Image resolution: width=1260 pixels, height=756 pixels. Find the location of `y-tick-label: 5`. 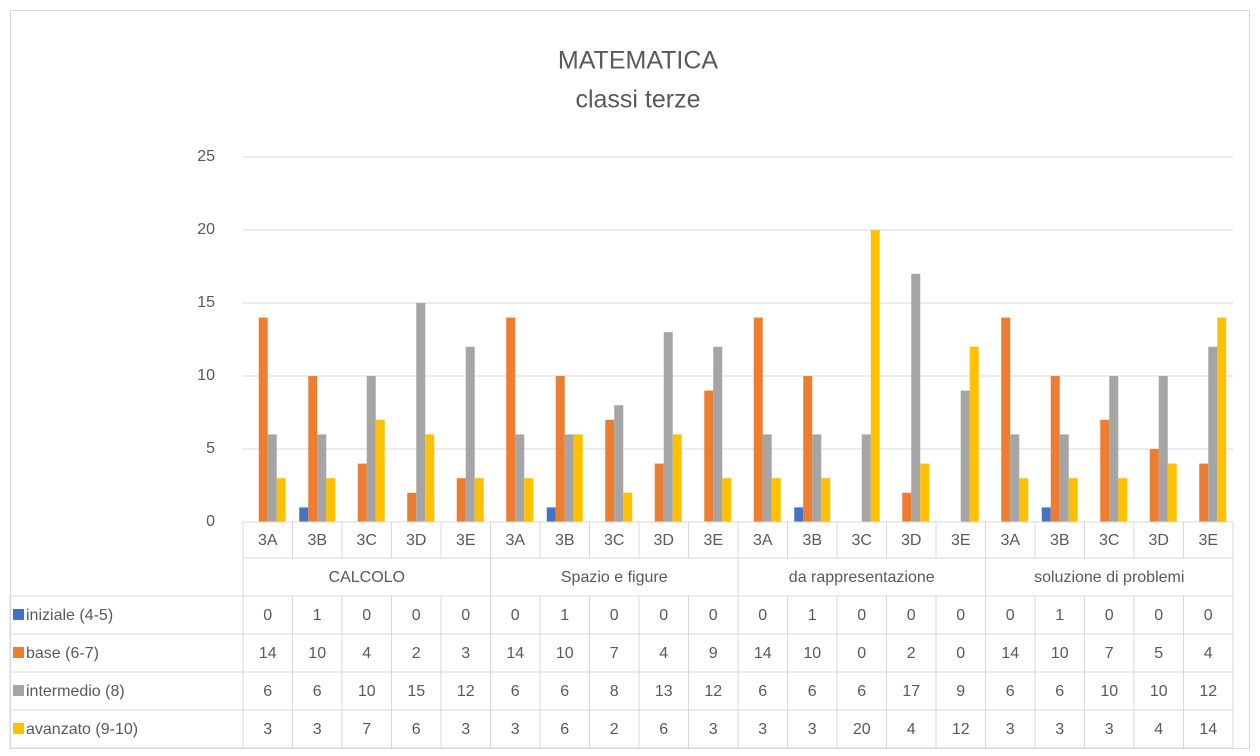

y-tick-label: 5 is located at coordinates (210, 448).